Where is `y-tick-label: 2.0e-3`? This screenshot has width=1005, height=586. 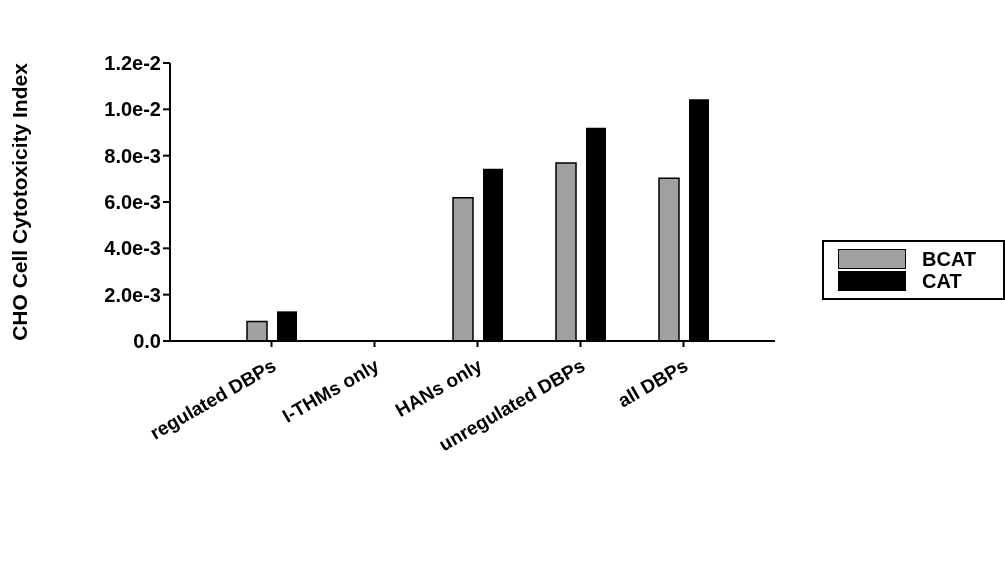 y-tick-label: 2.0e-3 is located at coordinates (132, 294).